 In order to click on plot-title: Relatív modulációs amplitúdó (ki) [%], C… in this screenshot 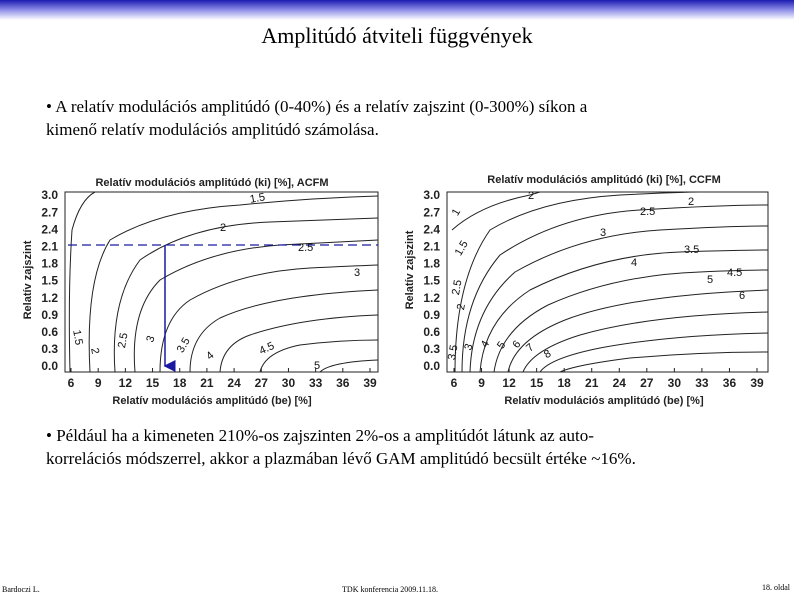, I will do `click(603, 180)`.